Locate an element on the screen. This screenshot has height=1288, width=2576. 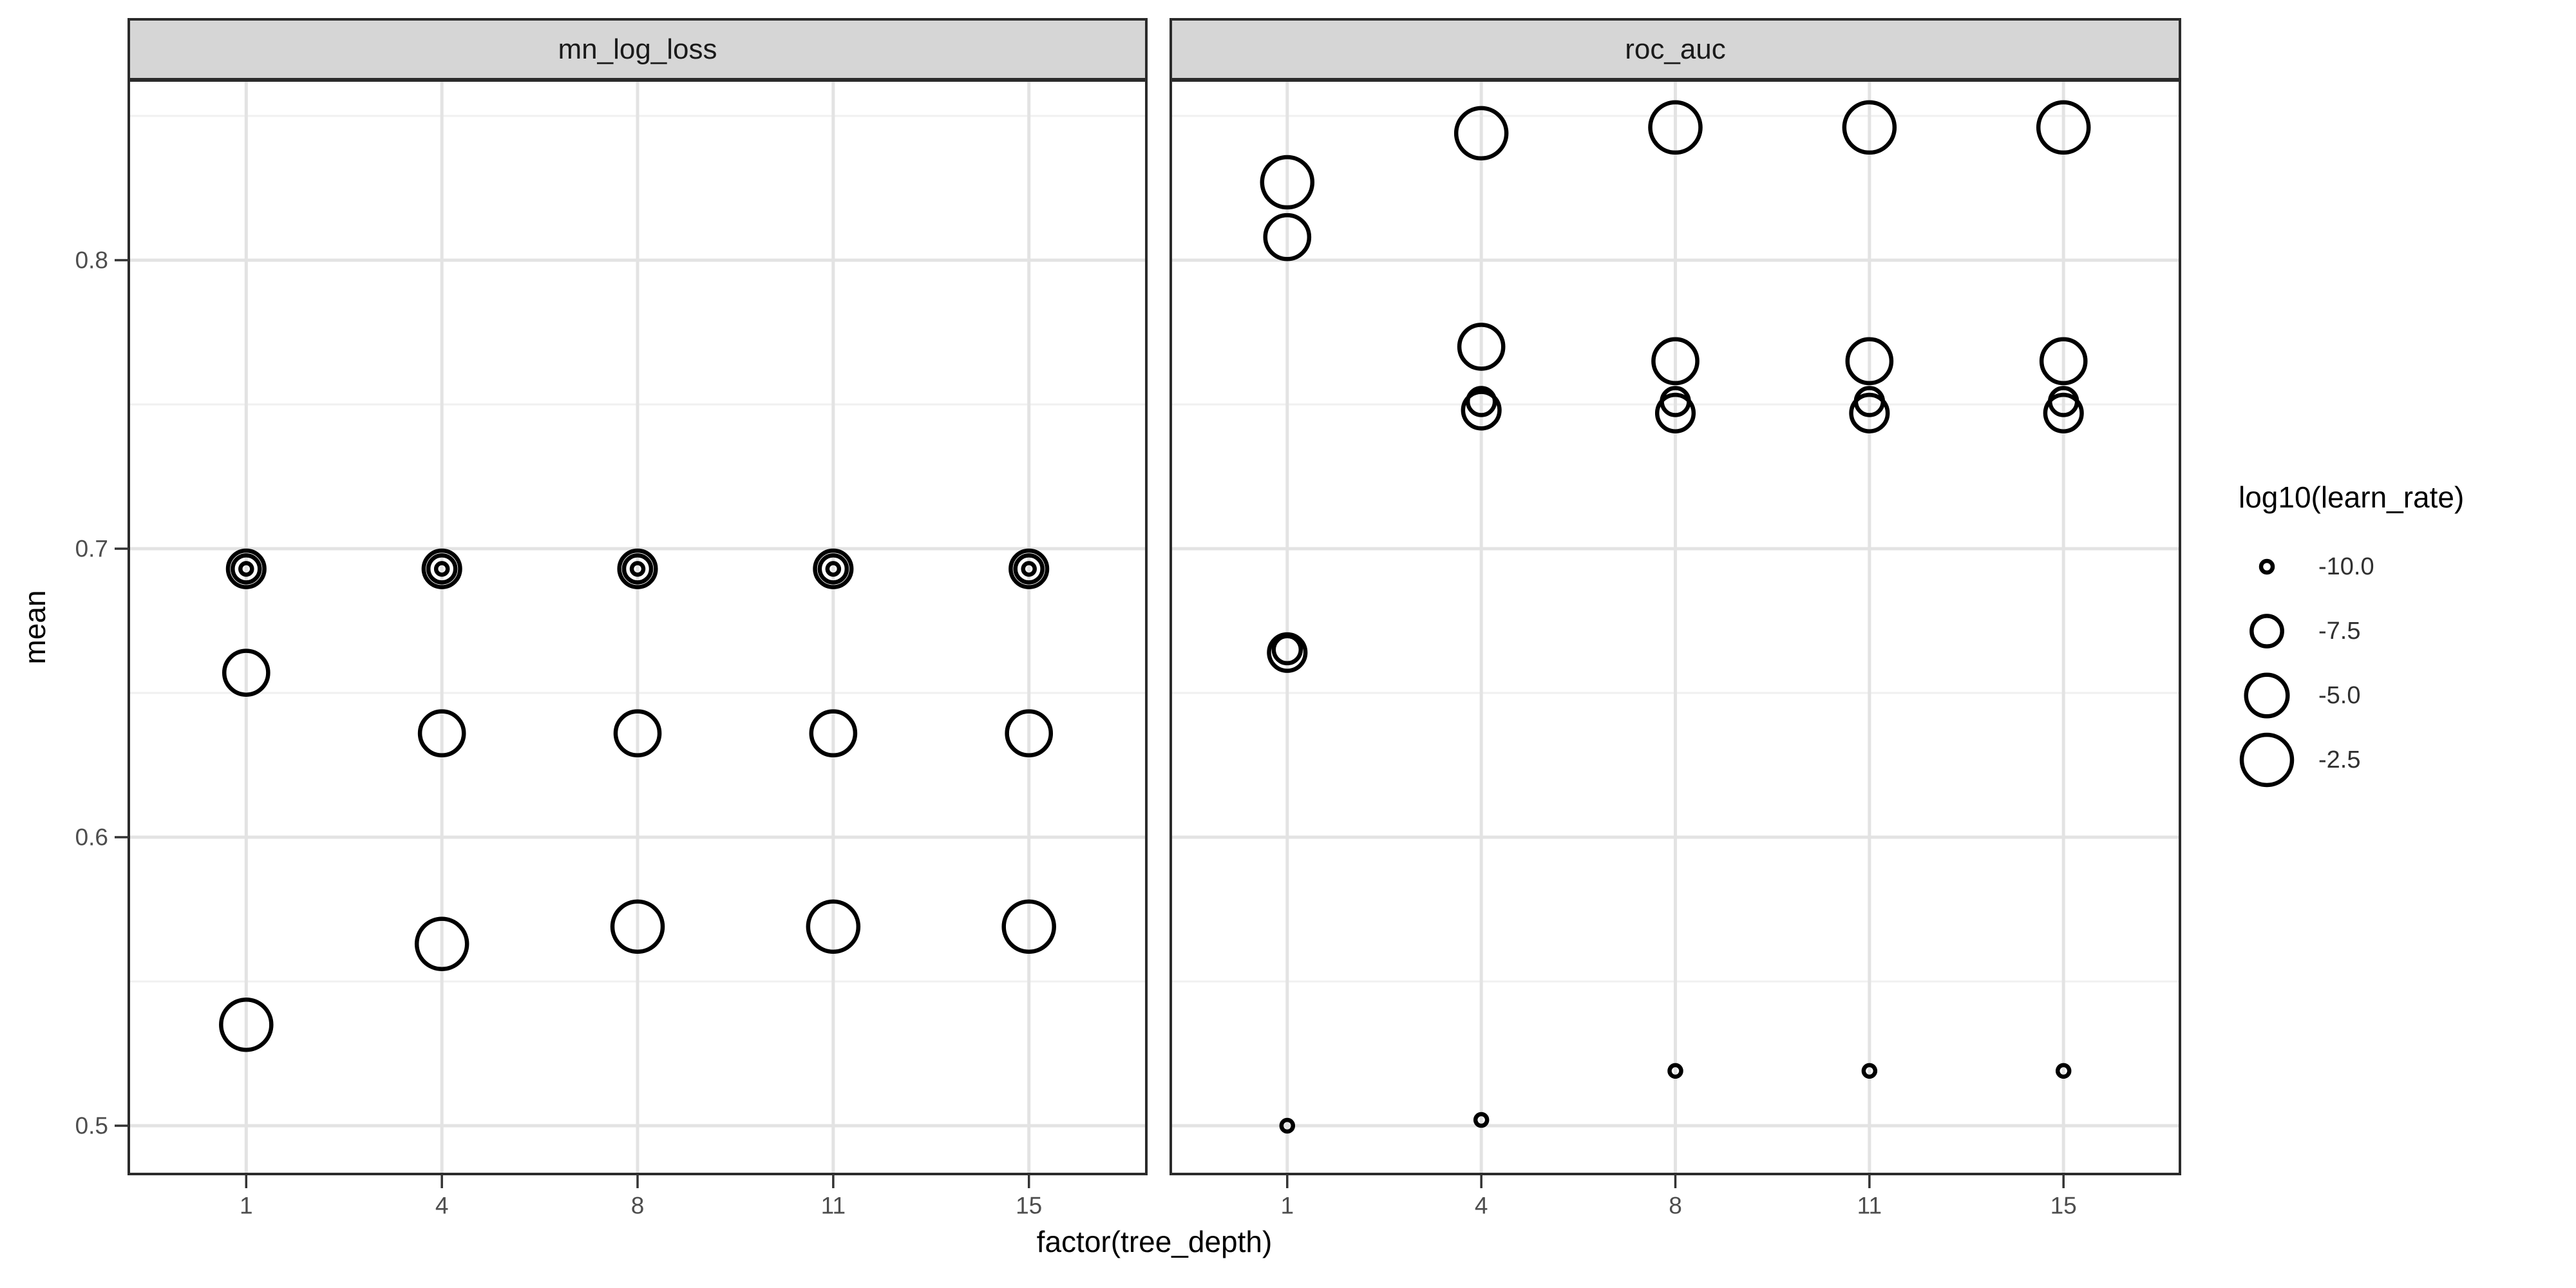
legend-title: log10(learn_rate) is located at coordinates (2351, 497).